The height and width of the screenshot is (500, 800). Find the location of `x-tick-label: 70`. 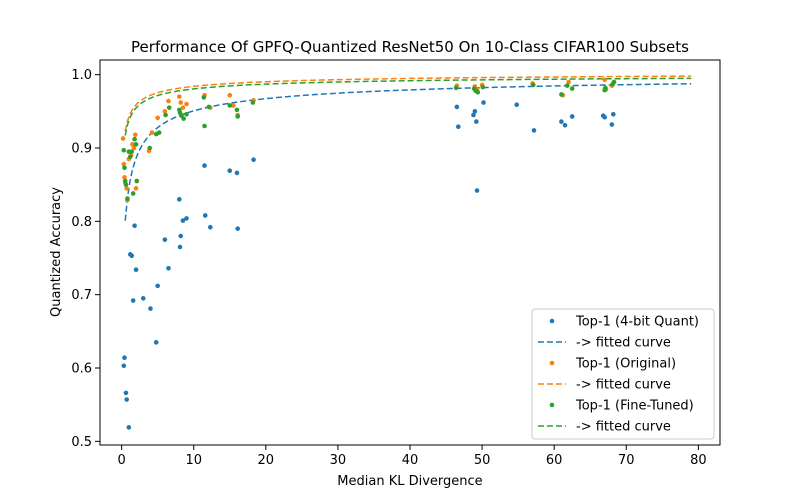

x-tick-label: 70 is located at coordinates (626, 460).